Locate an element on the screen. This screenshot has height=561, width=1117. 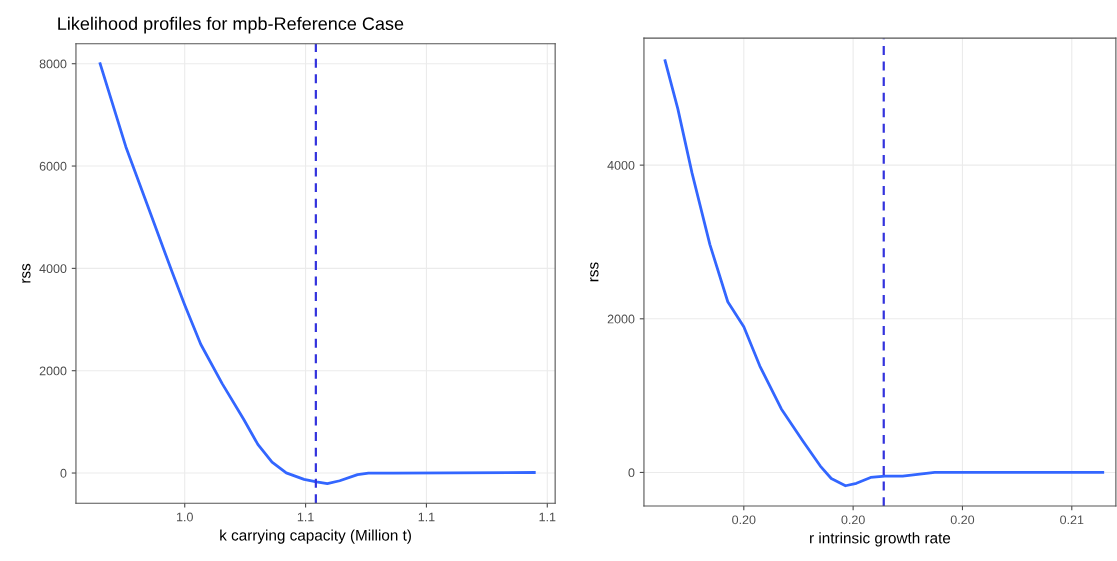
x-axis-title: r intrinsic growth rate is located at coordinates (880, 539).